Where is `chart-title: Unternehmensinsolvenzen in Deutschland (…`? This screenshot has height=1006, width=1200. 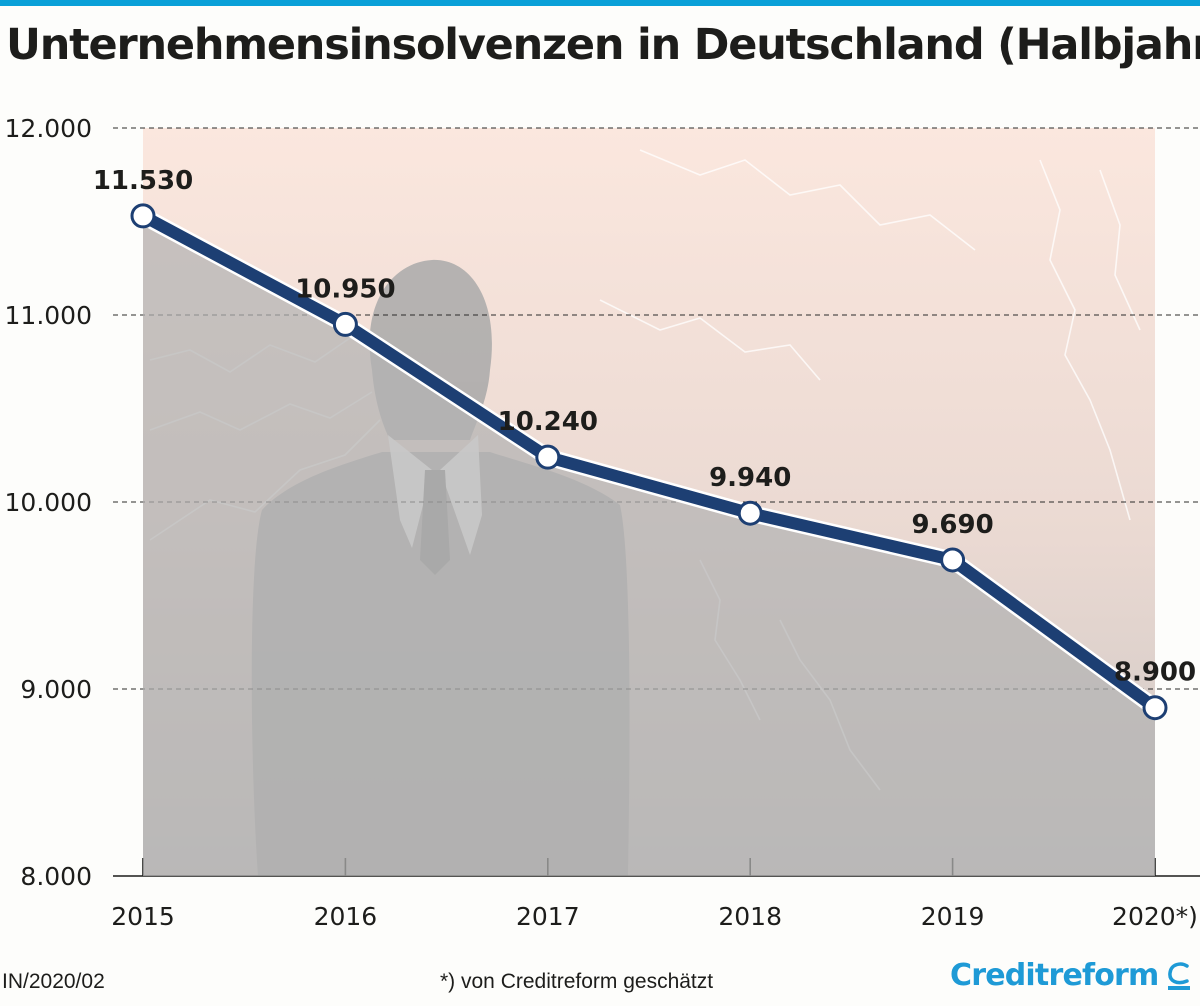 chart-title: Unternehmensinsolvenzen in Deutschland (… is located at coordinates (603, 45).